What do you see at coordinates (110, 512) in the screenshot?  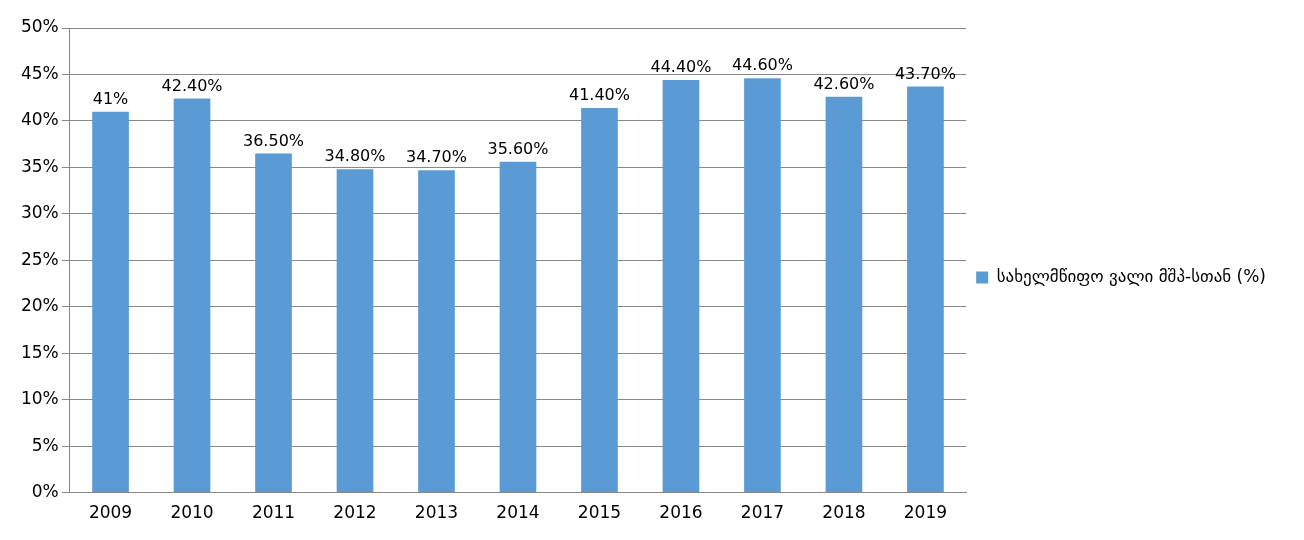 I see `x-tick-label: 2009` at bounding box center [110, 512].